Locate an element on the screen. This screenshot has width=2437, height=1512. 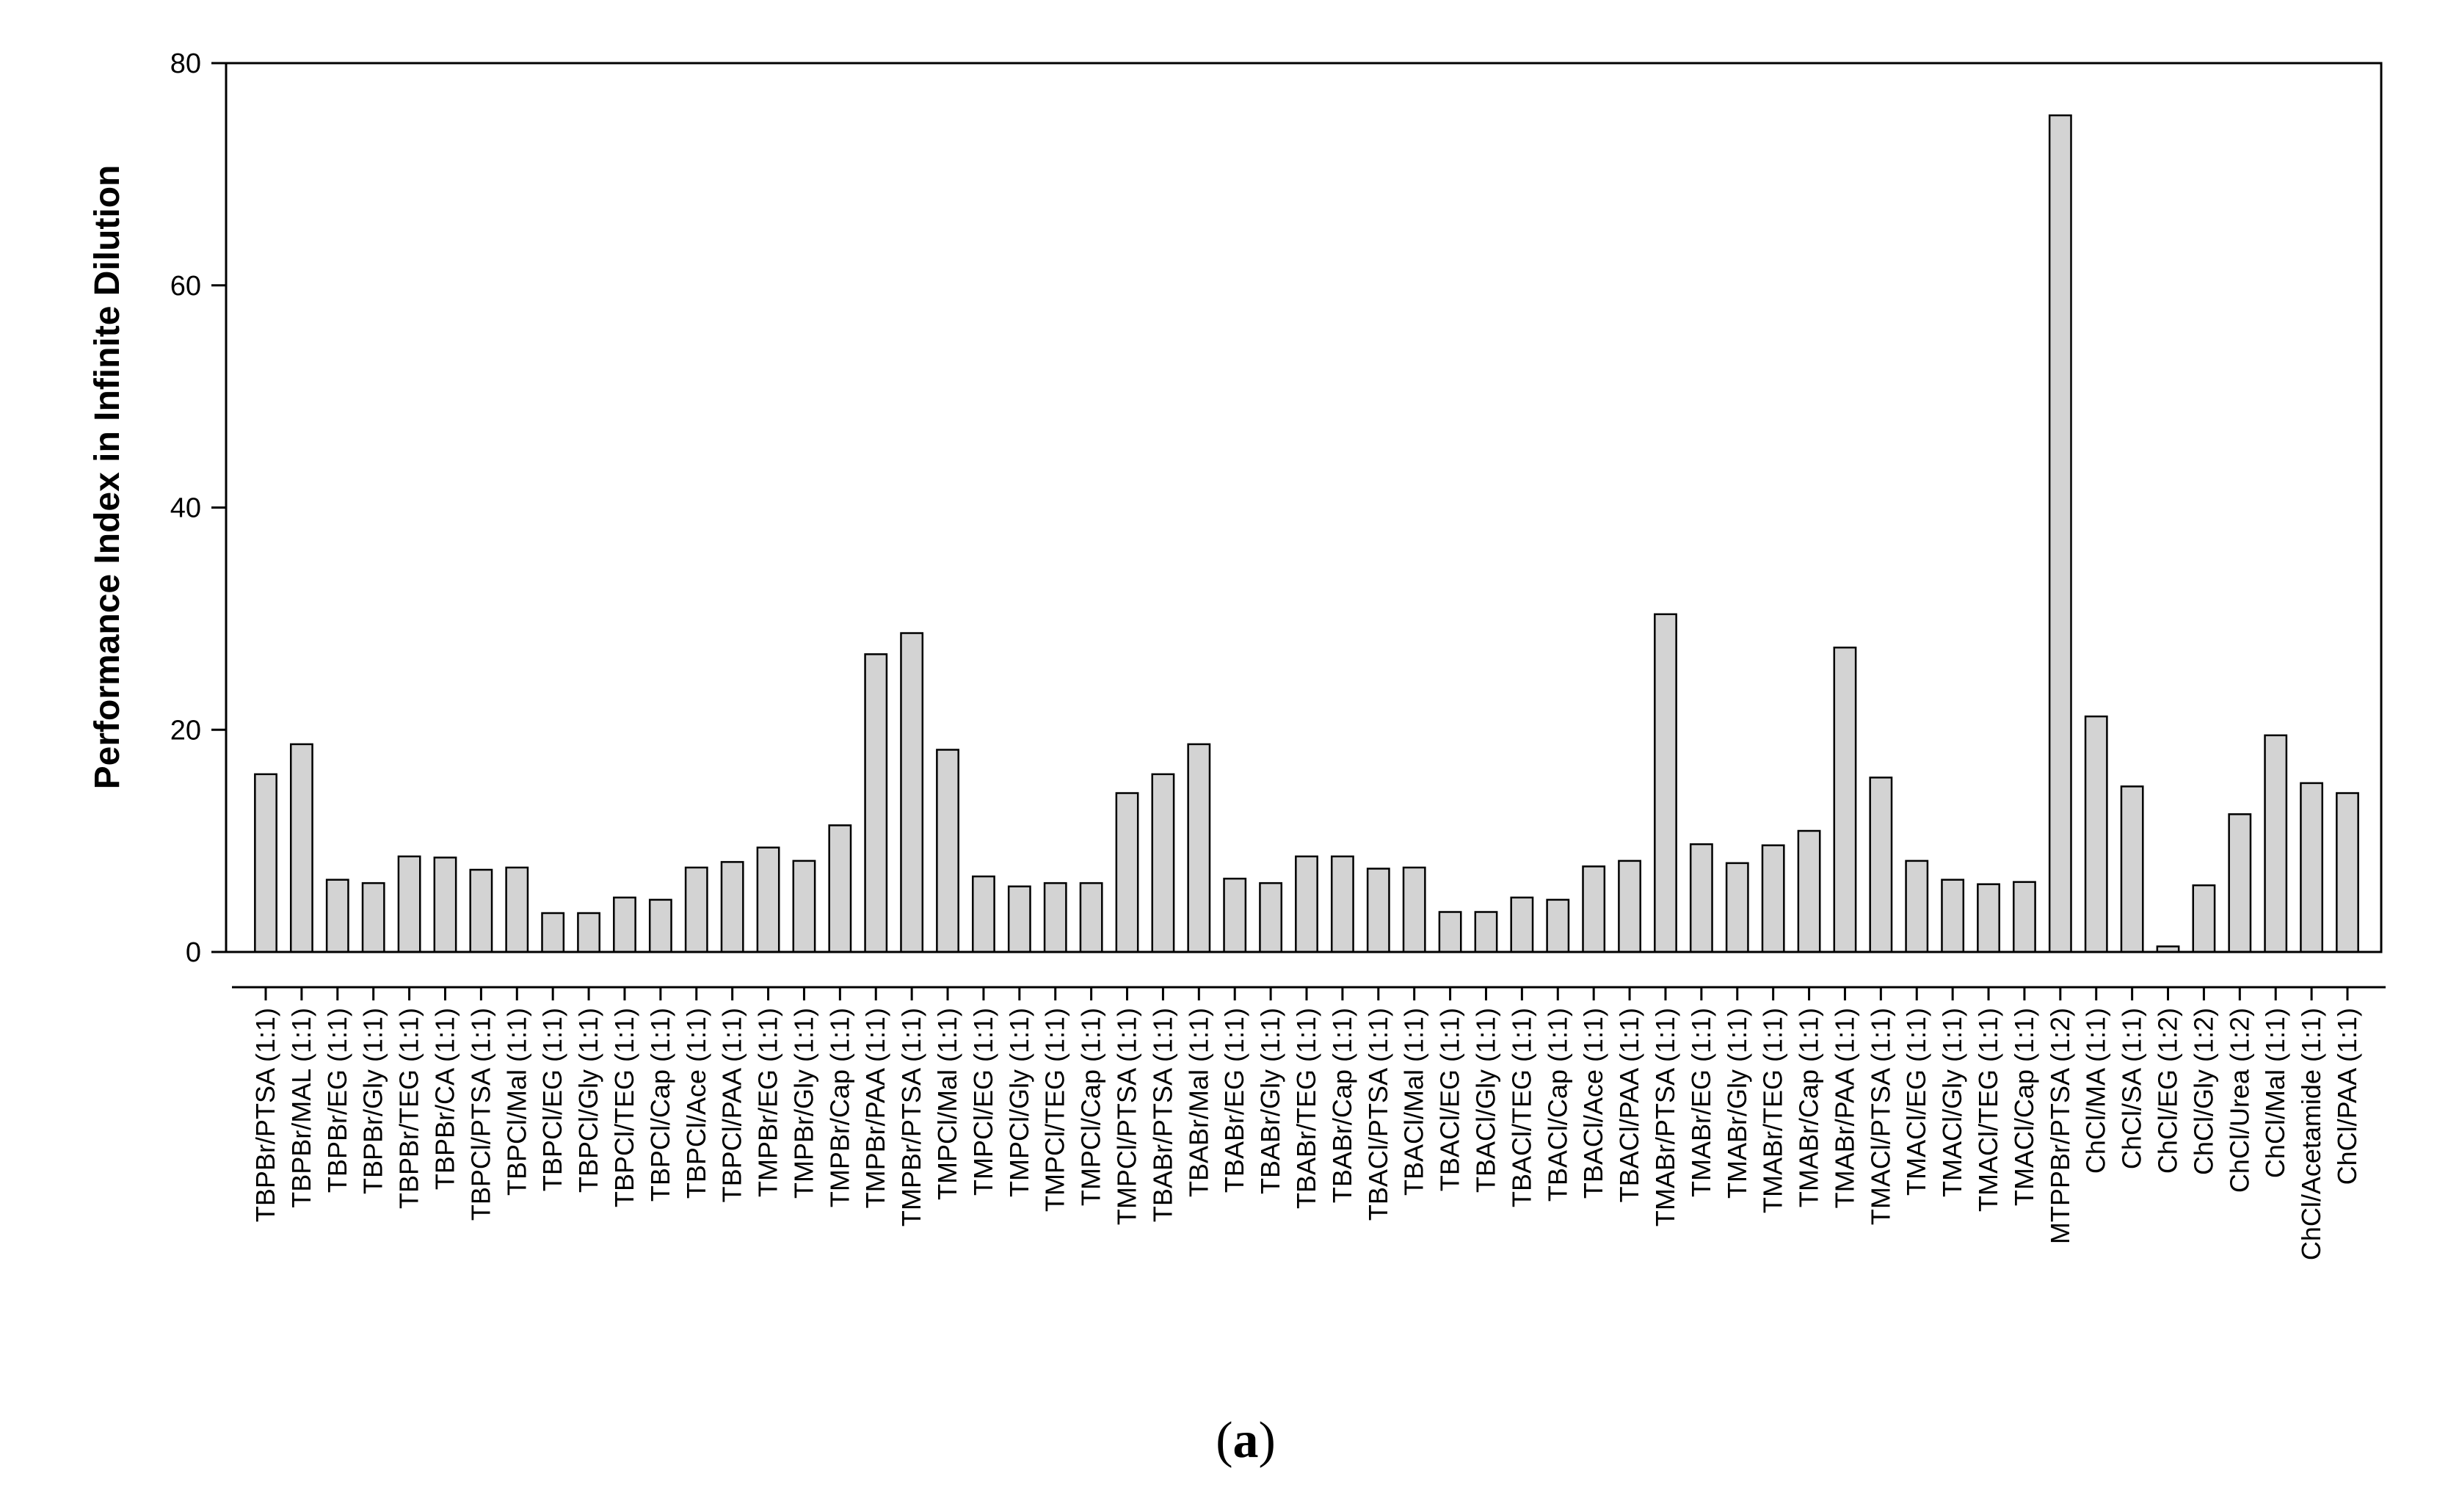
x-tick-label: TMPBr/EG (1:1) is located at coordinates (768, 1102).